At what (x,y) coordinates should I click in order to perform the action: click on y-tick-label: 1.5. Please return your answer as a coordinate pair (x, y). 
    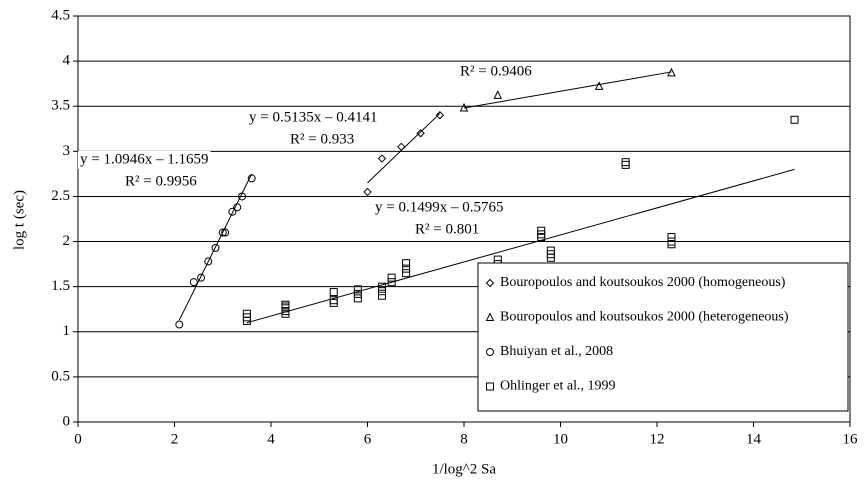
    Looking at the image, I should click on (60, 286).